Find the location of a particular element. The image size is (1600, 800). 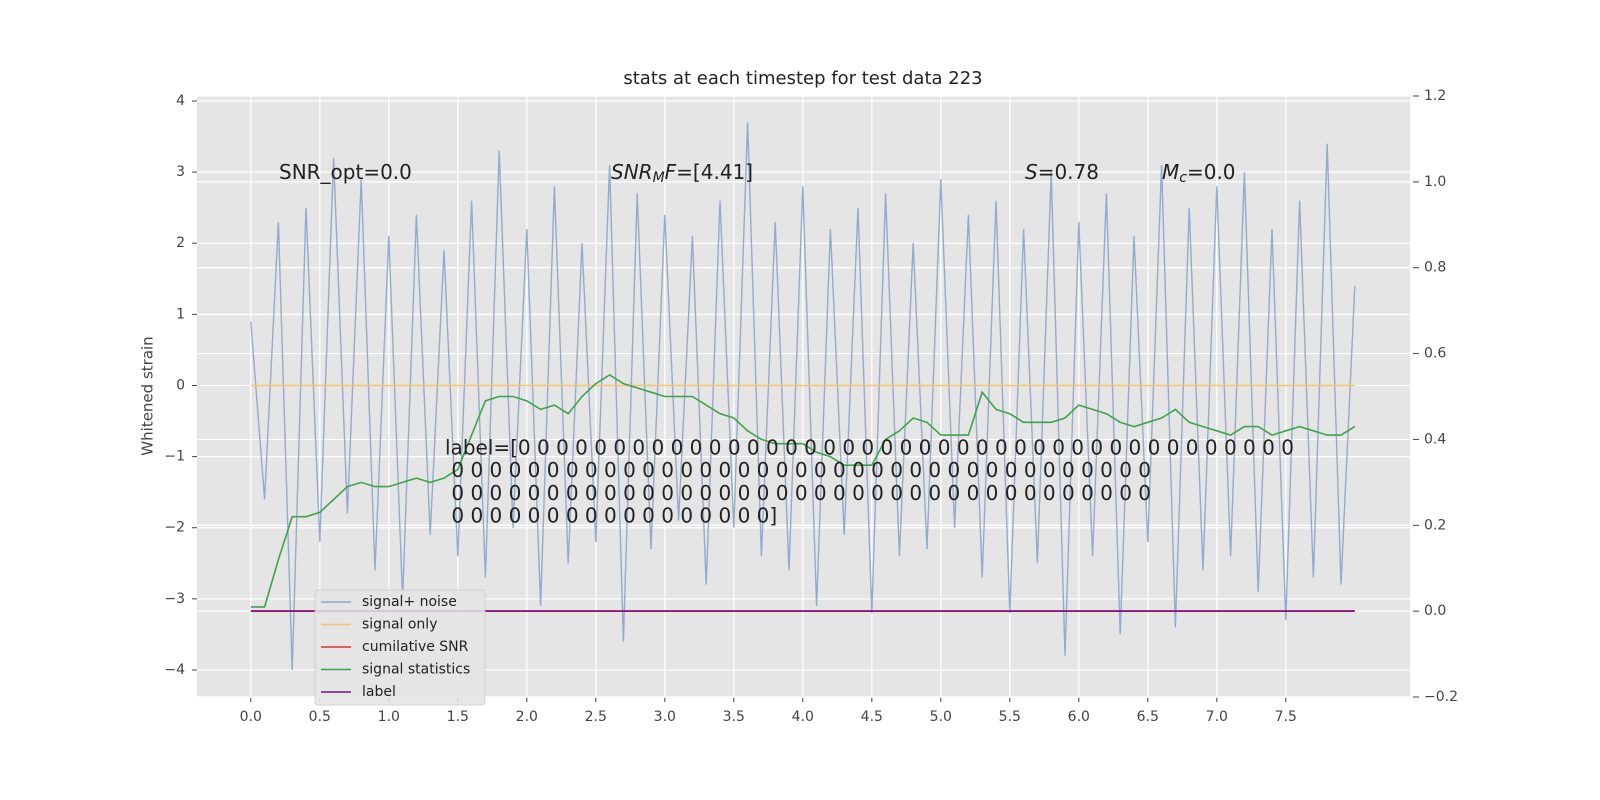

legend-label: signal only is located at coordinates (399, 625).